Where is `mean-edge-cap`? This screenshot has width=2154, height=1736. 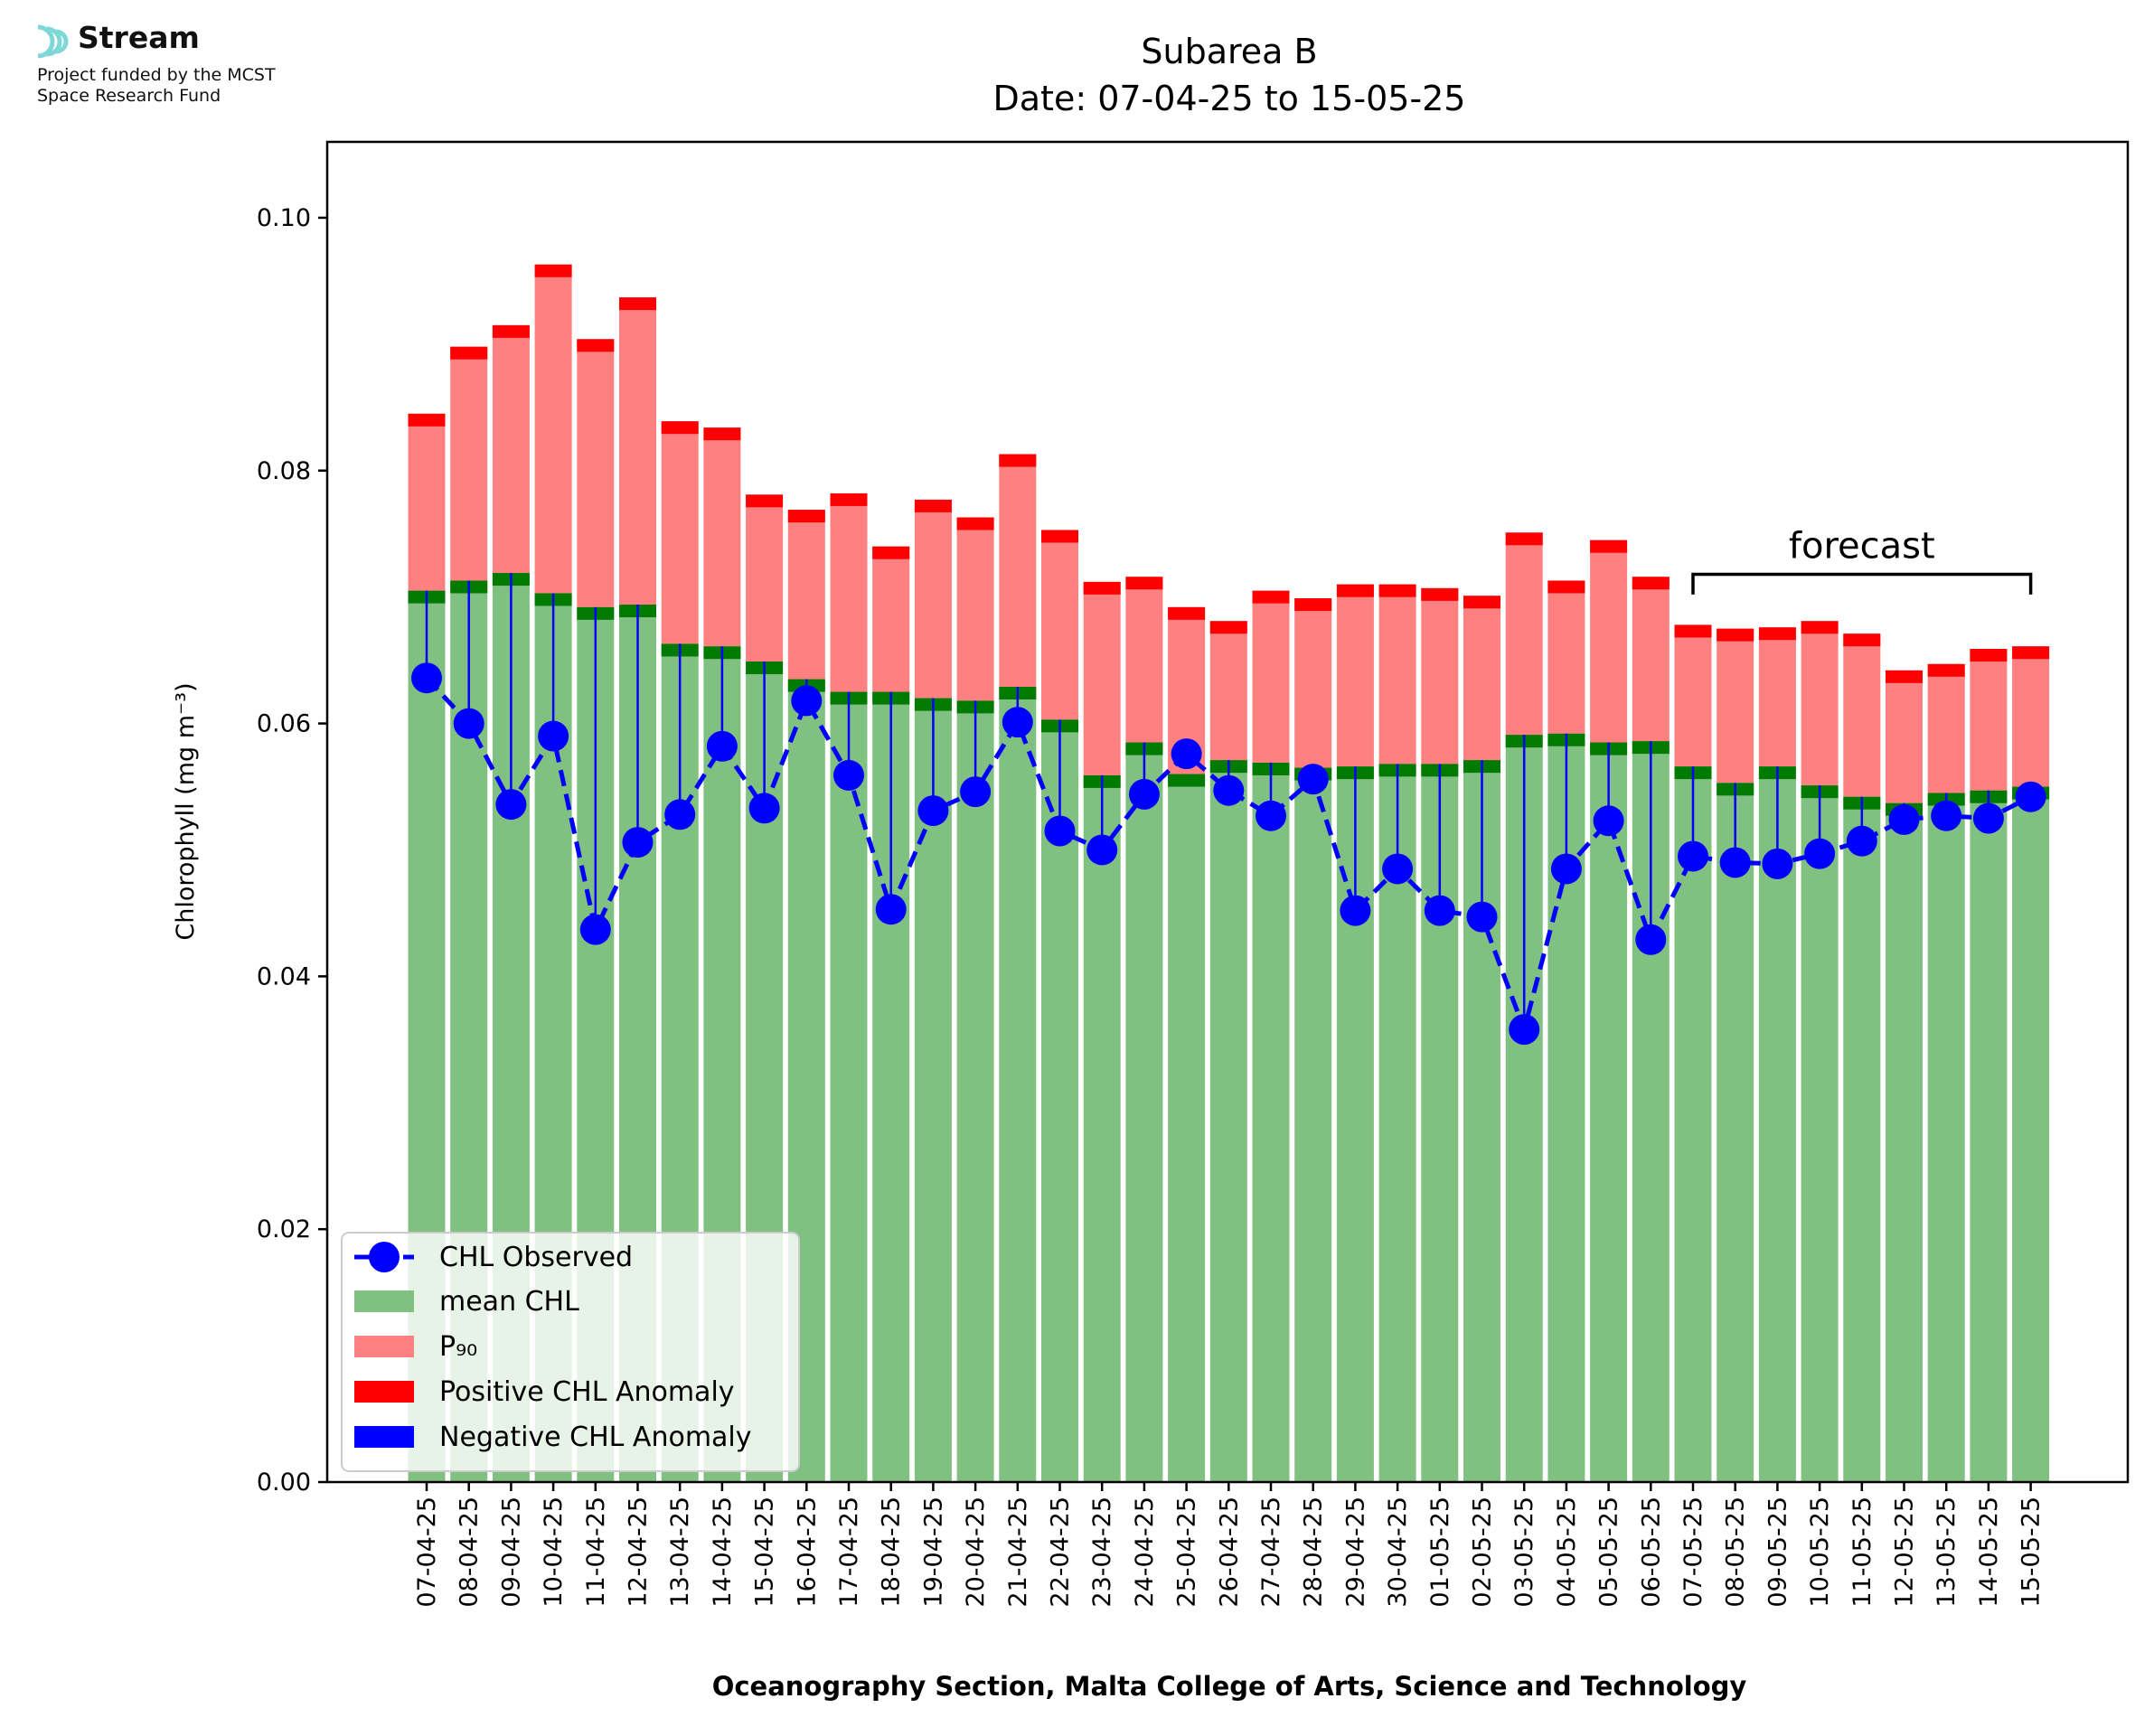 mean-edge-cap is located at coordinates (1187, 780).